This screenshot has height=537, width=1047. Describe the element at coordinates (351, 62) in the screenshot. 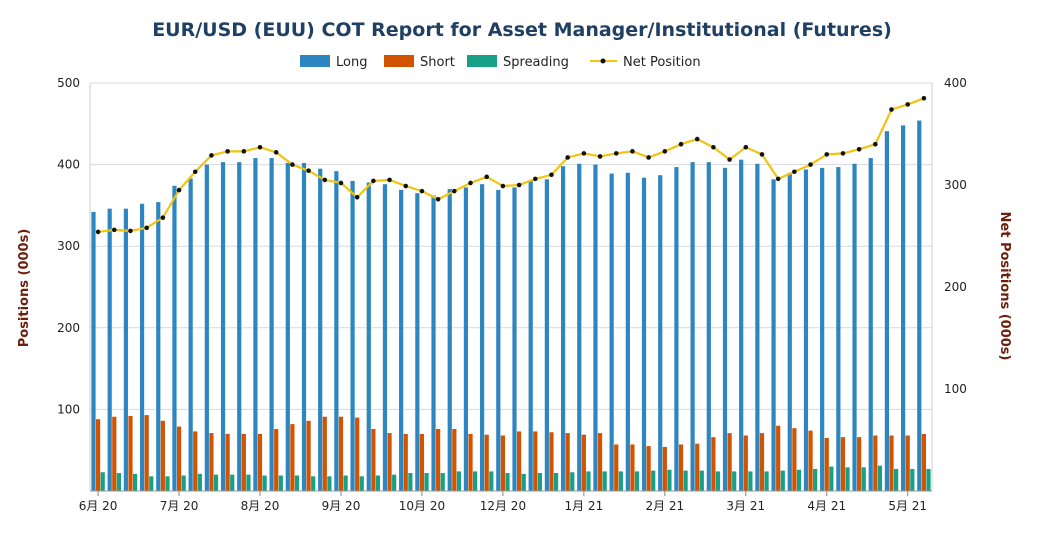

I see `legend-label-long: Long` at that location.